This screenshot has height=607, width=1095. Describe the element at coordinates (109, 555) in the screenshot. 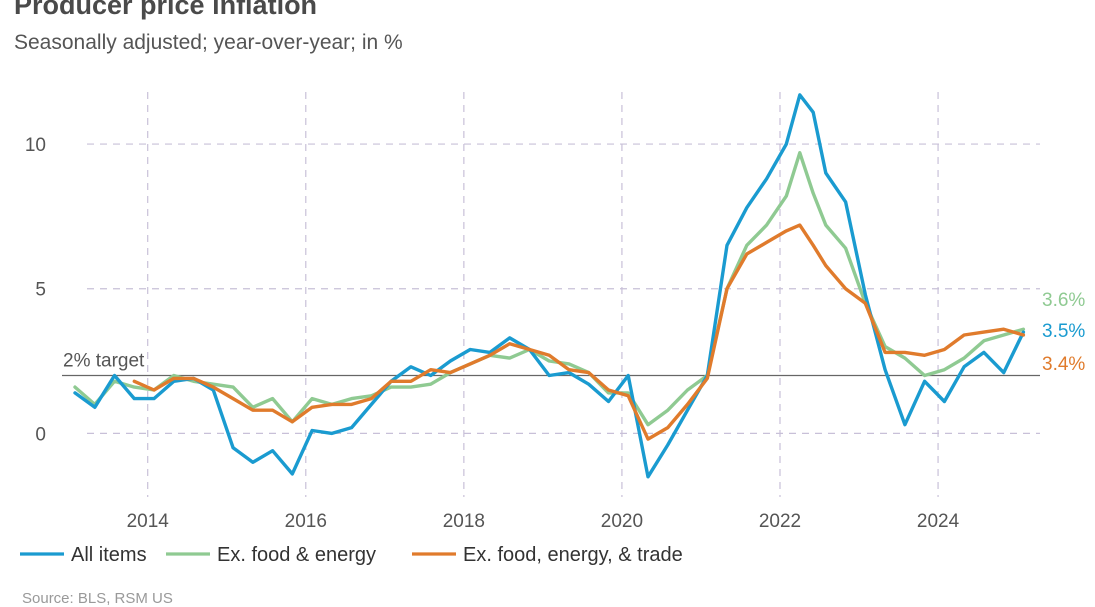

I see `legend-label-all: All items` at that location.